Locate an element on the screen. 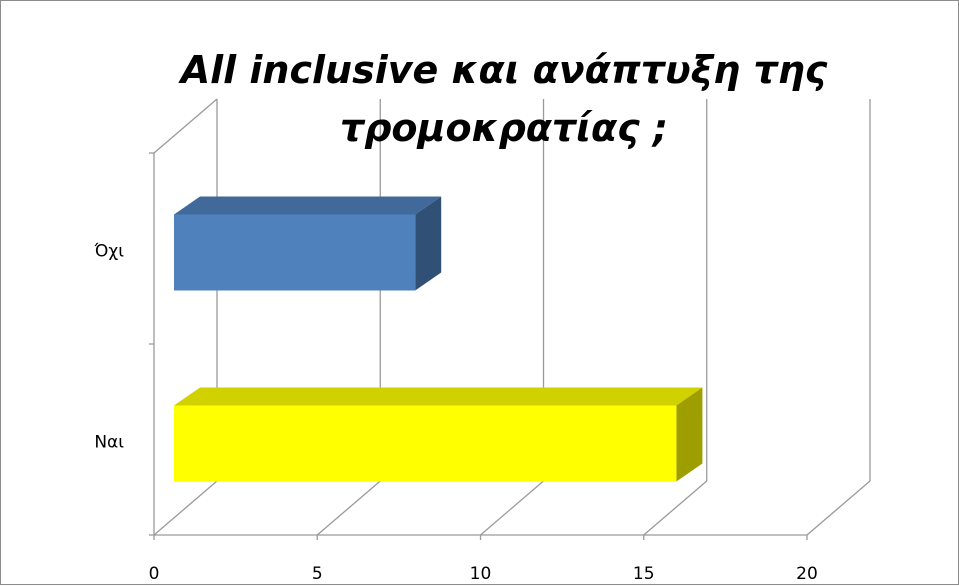 This screenshot has width=959, height=586. bar-ochi is located at coordinates (308, 243).